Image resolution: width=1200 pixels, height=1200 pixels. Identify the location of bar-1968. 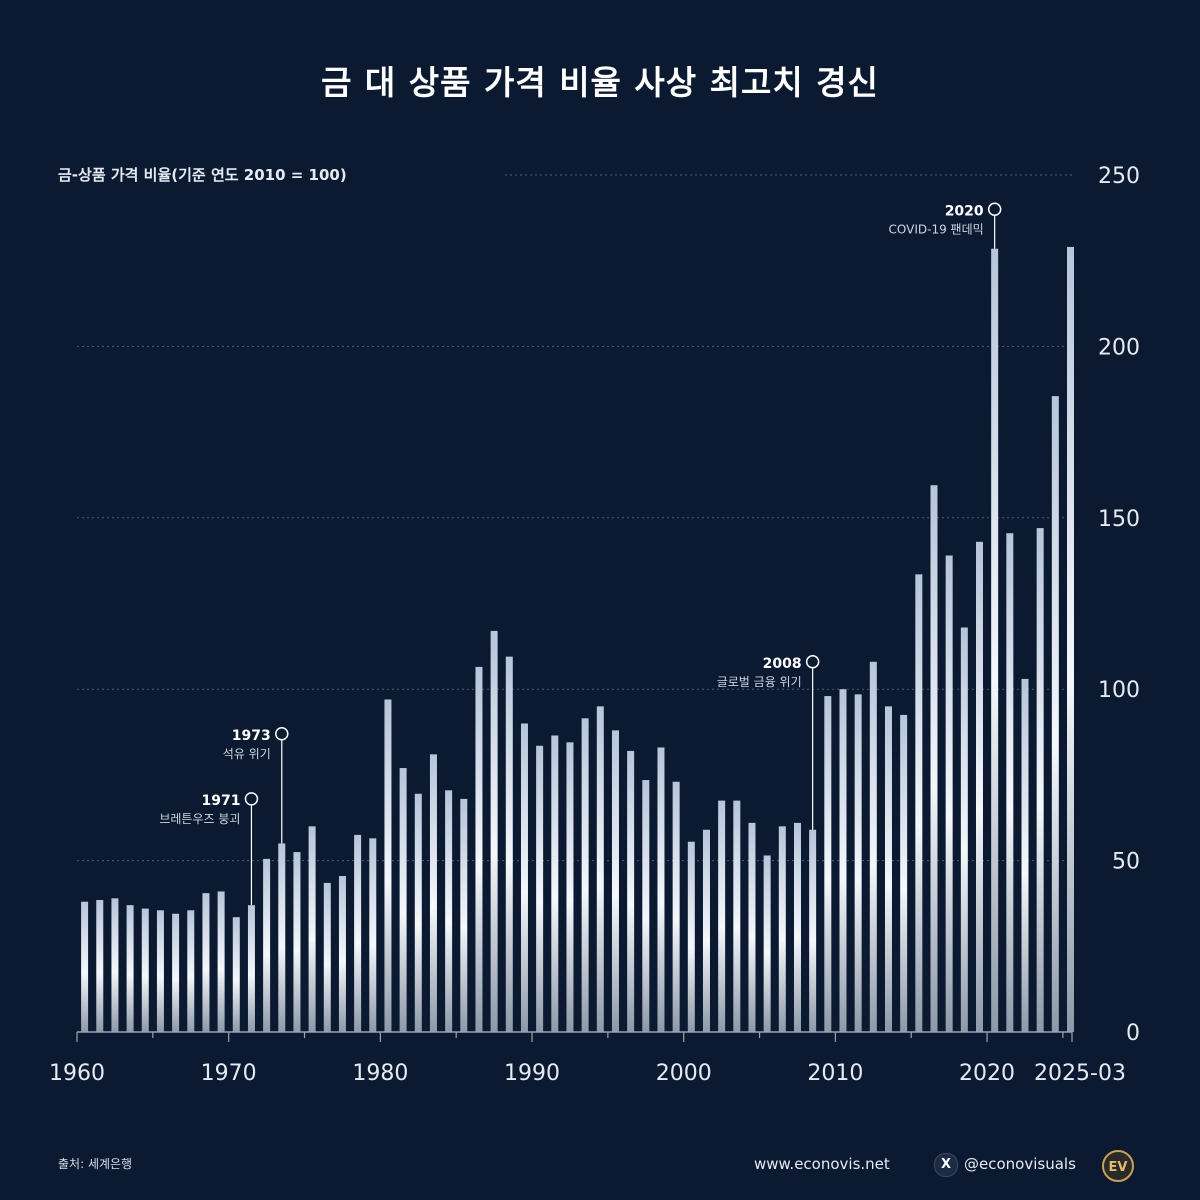
(206, 962).